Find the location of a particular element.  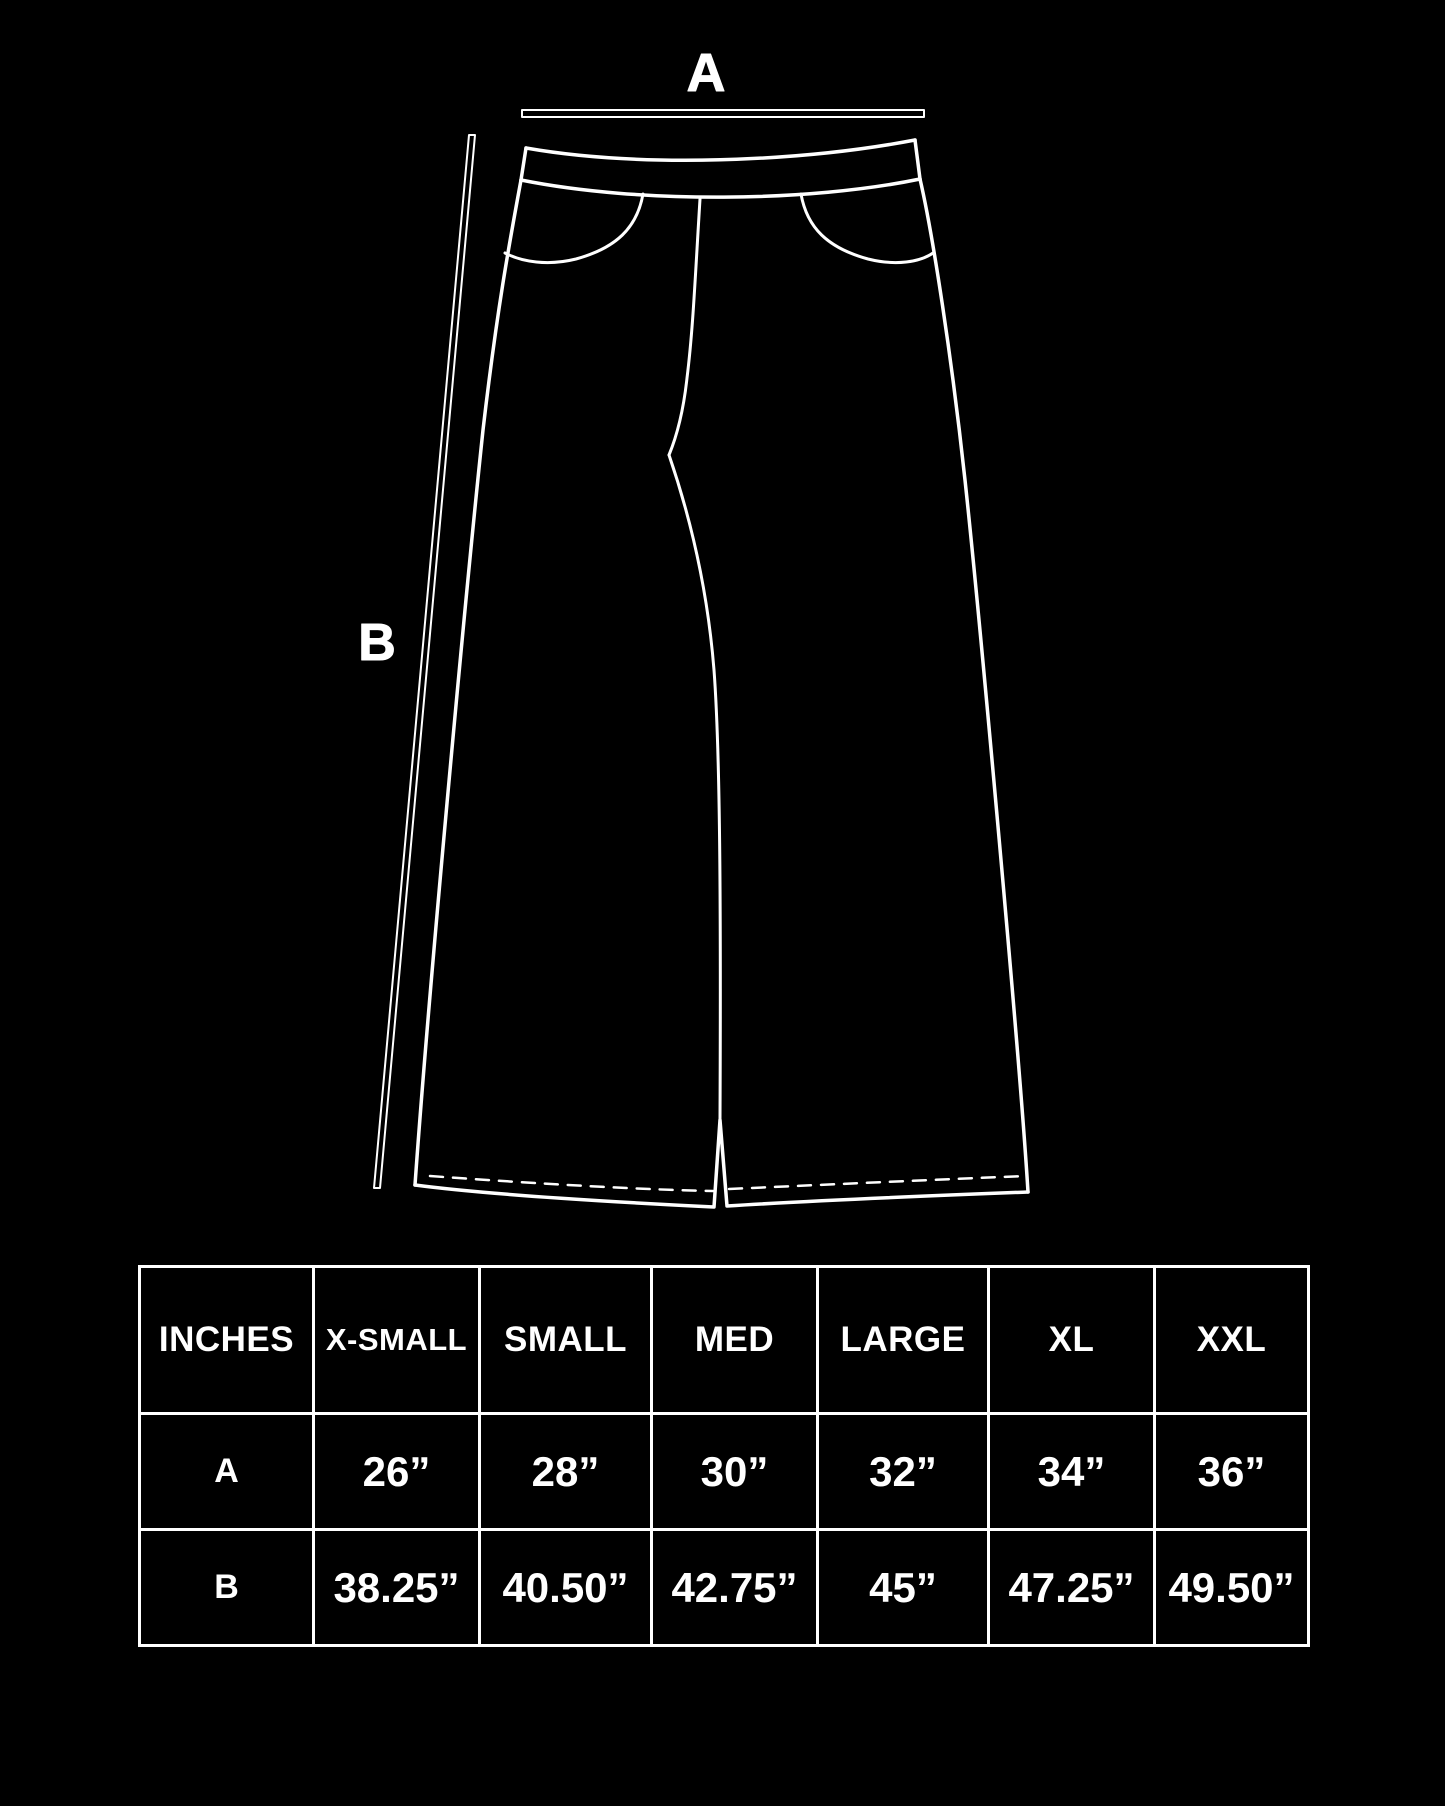

table-row-b: B 38.25” 40.50” 42.75” 45” 47.25” 49.50” is located at coordinates (724, 1587).